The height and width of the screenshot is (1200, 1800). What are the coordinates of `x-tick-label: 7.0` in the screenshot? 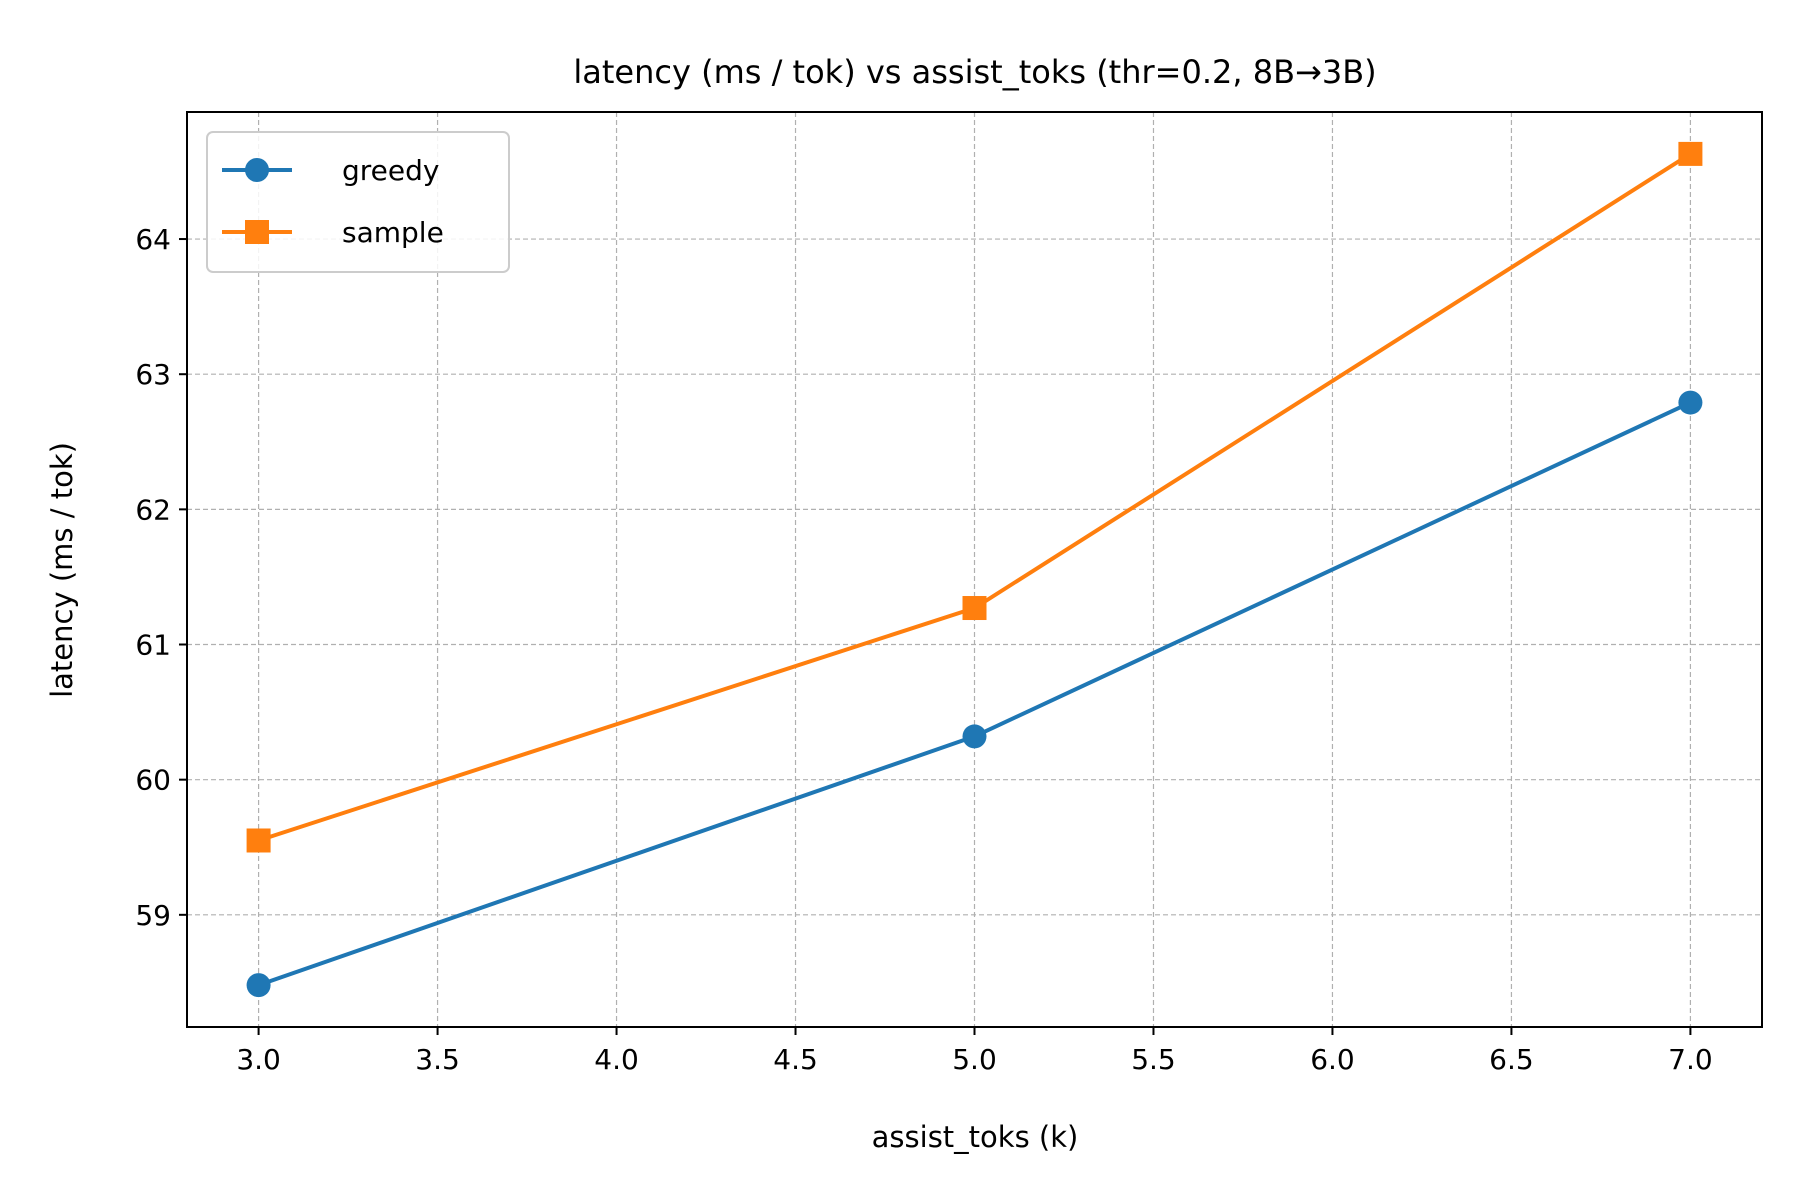 It's located at (1690, 1059).